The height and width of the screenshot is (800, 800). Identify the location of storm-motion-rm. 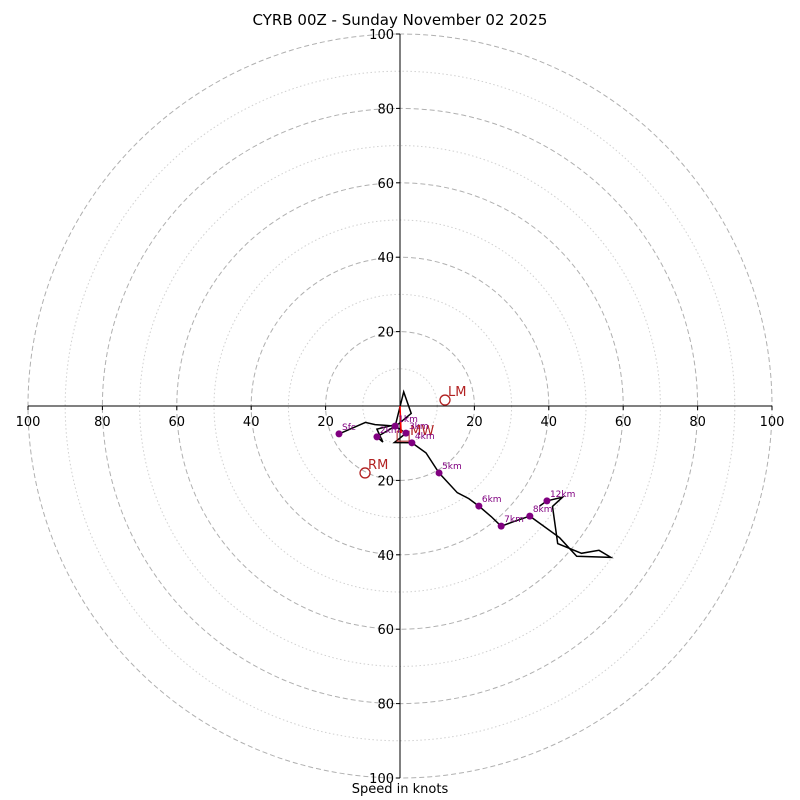
(365, 473).